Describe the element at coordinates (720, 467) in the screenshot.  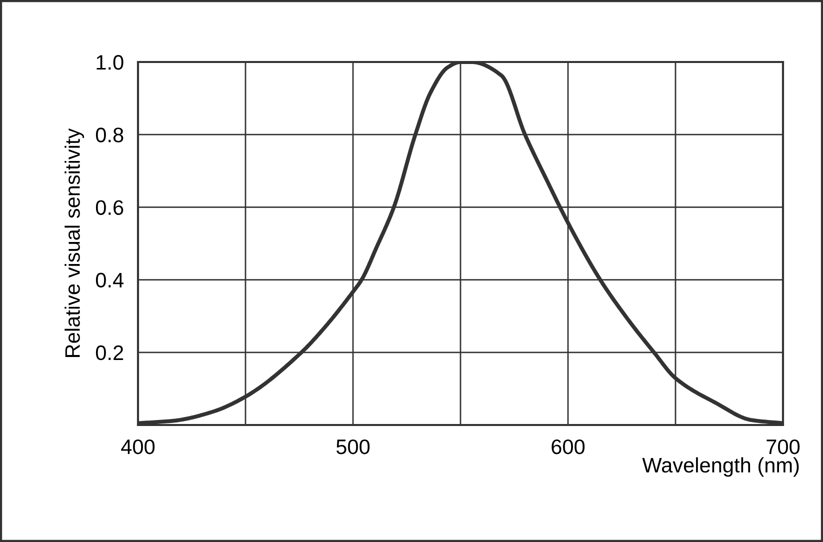
I see `x-axis-title: Wavelength (nm)` at that location.